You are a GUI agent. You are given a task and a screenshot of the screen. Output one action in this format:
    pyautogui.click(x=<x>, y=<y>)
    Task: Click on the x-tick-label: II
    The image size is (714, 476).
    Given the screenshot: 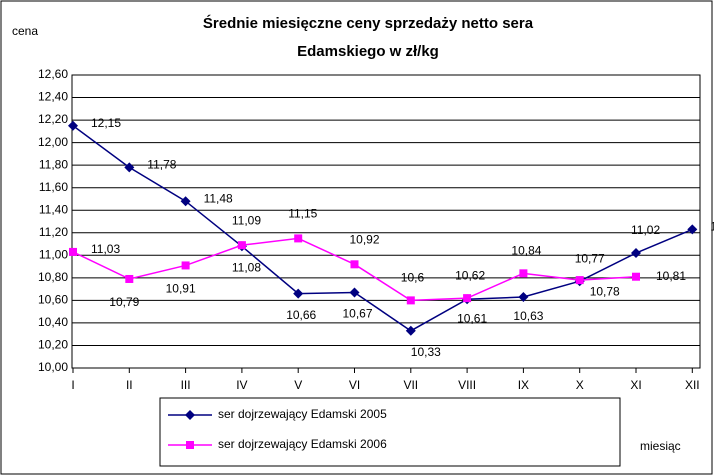 What is the action you would take?
    pyautogui.click(x=129, y=385)
    